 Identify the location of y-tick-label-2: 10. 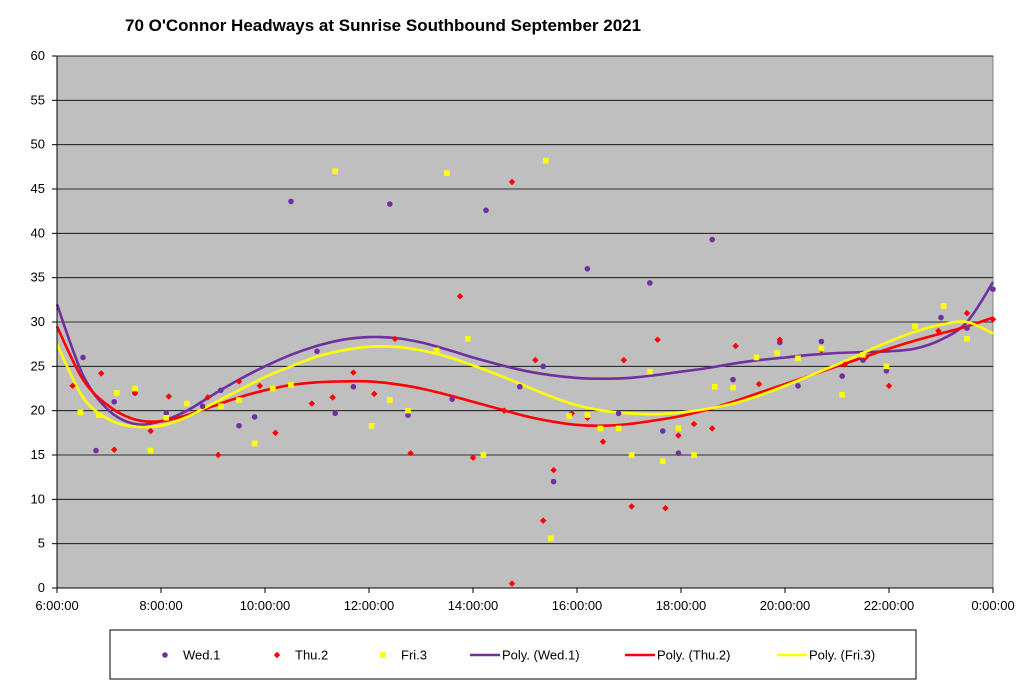
(38, 498).